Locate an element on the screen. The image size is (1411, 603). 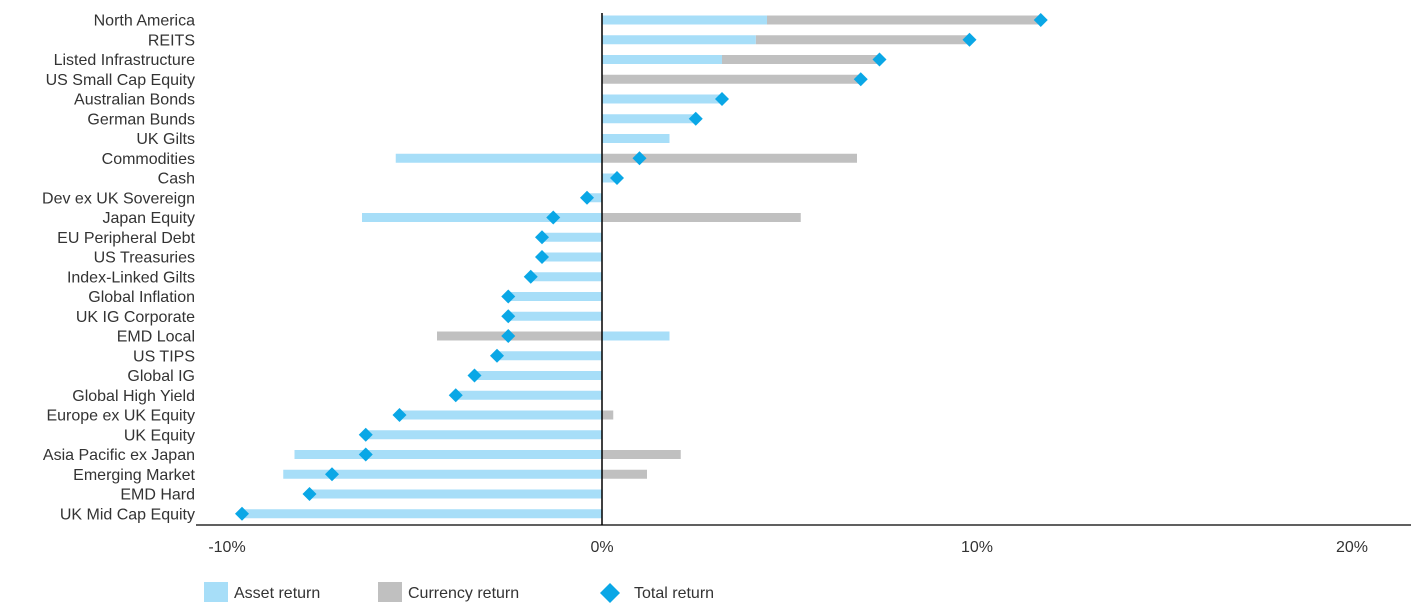
category-label: North America is located at coordinates (144, 21).